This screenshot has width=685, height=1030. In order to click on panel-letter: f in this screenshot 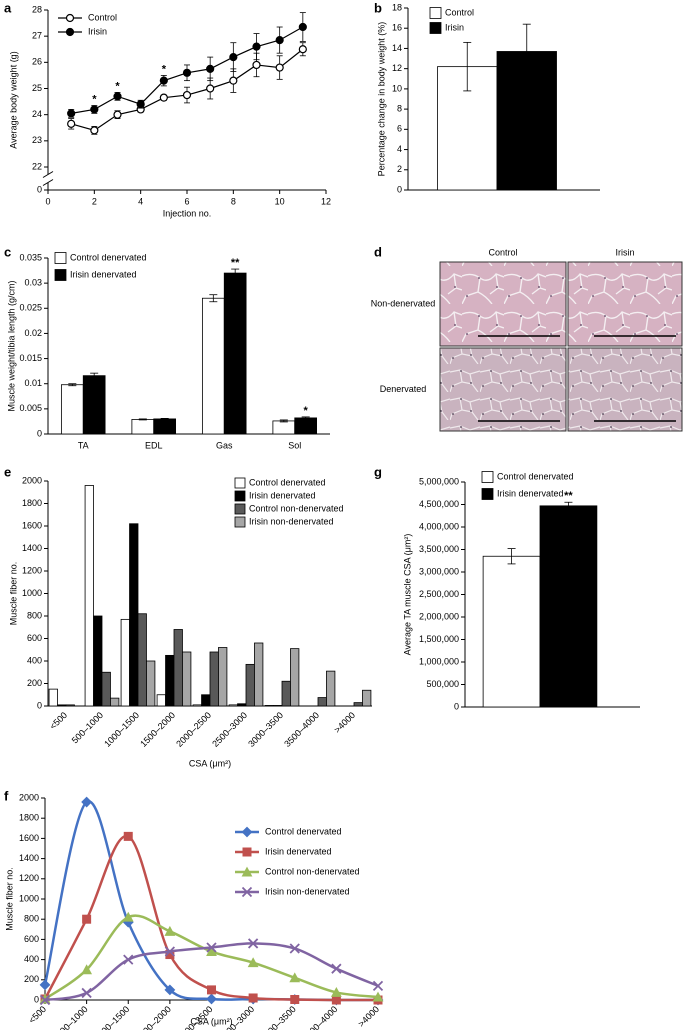, I will do `click(6, 795)`.